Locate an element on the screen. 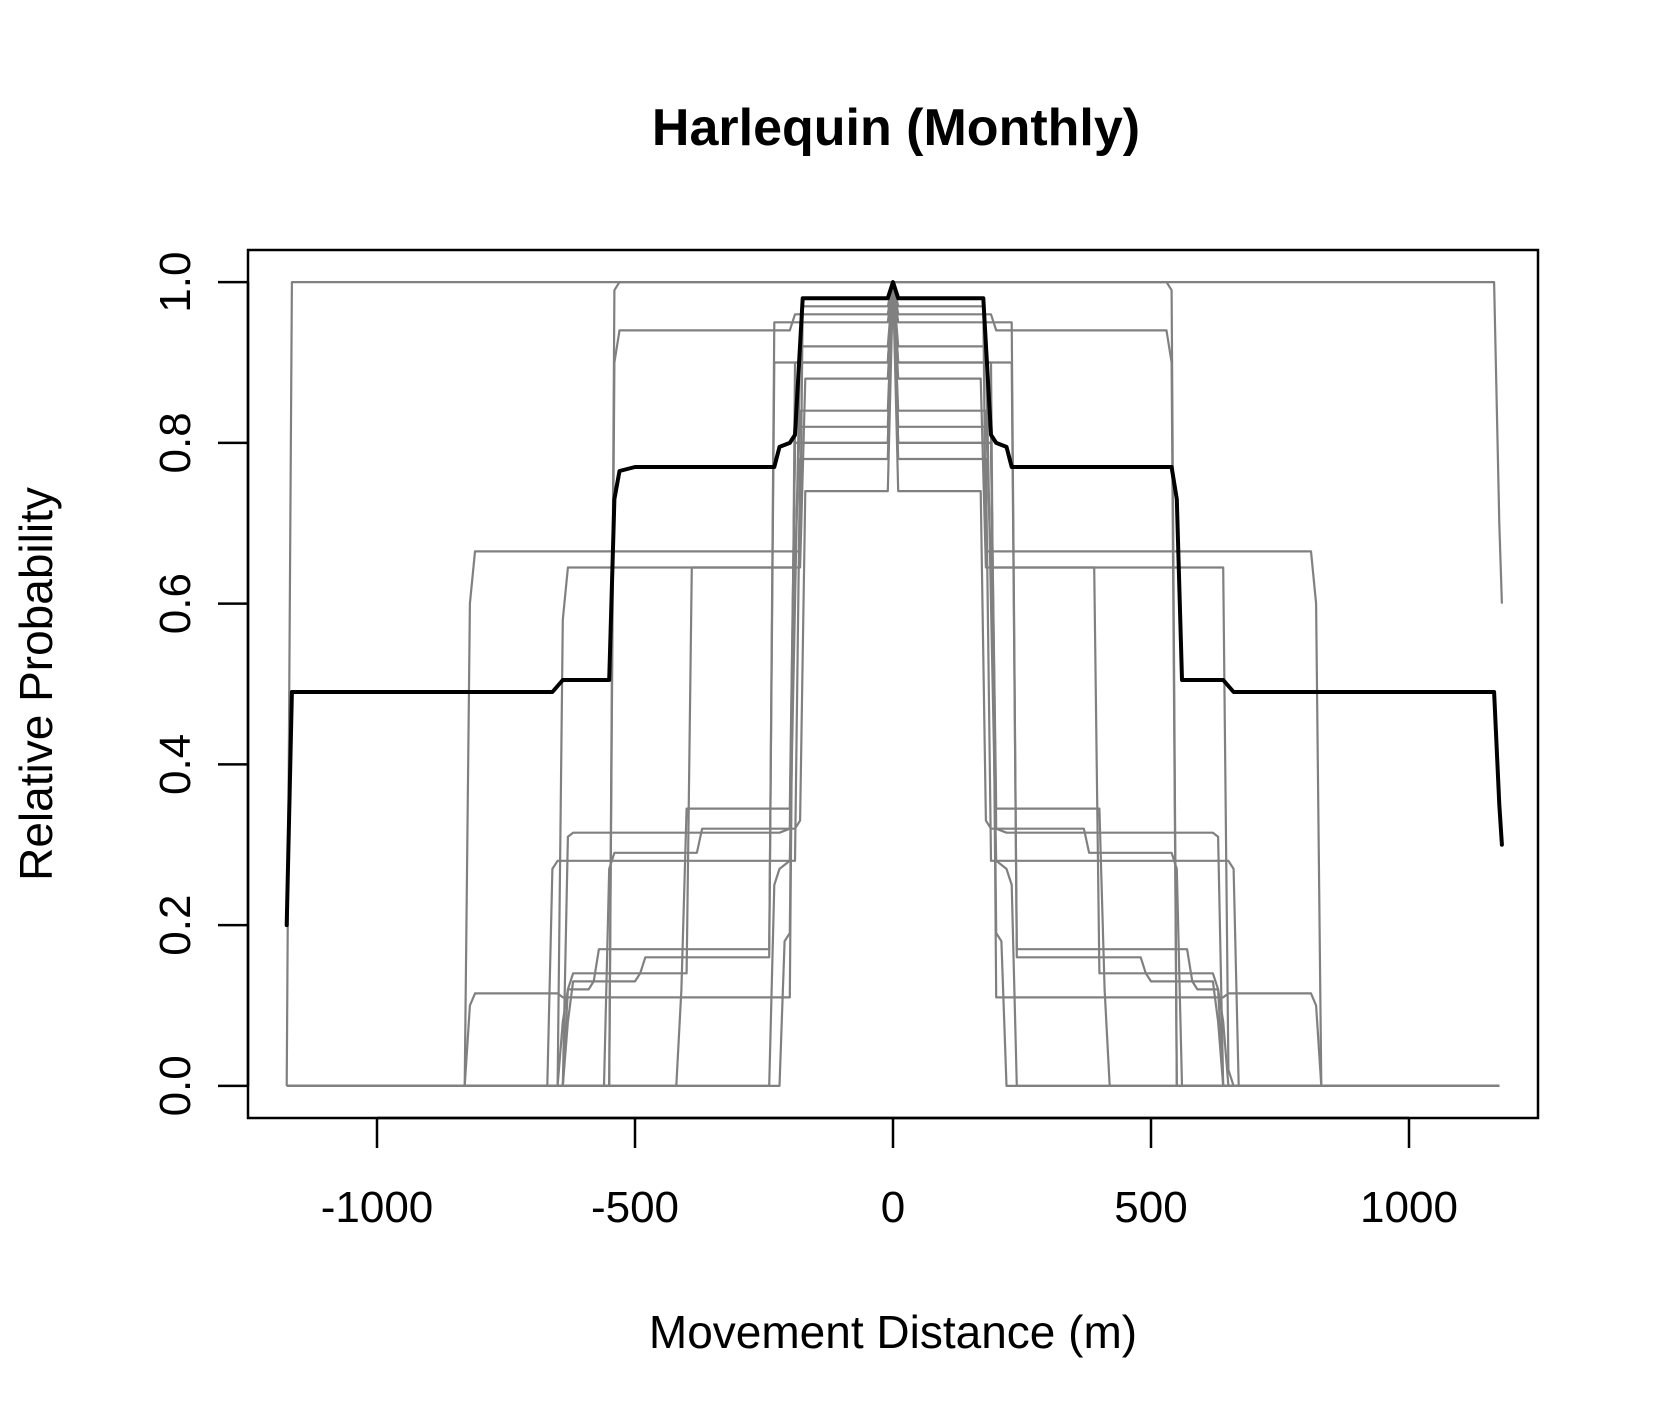 The width and height of the screenshot is (1653, 1417). y-axis: 0.0 0.2 0.4 0.6 0.8 1.0 is located at coordinates (200, 684).